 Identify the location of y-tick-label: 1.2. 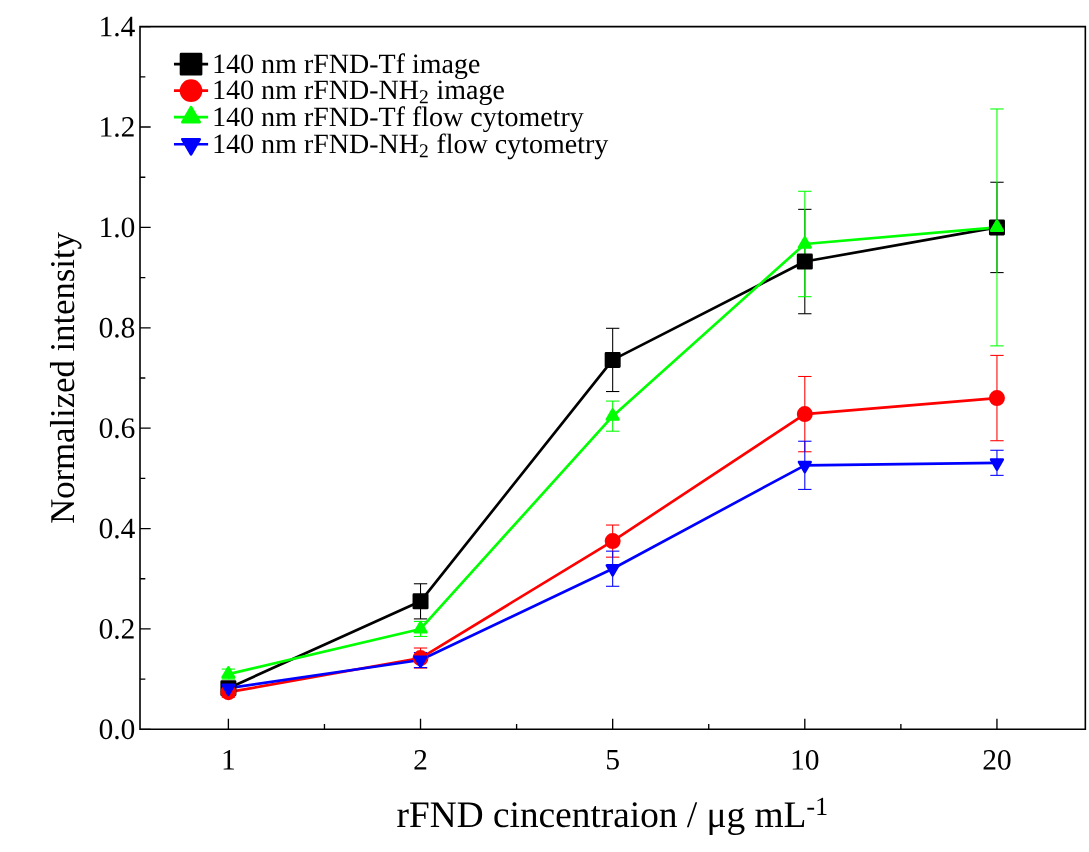
(117, 127).